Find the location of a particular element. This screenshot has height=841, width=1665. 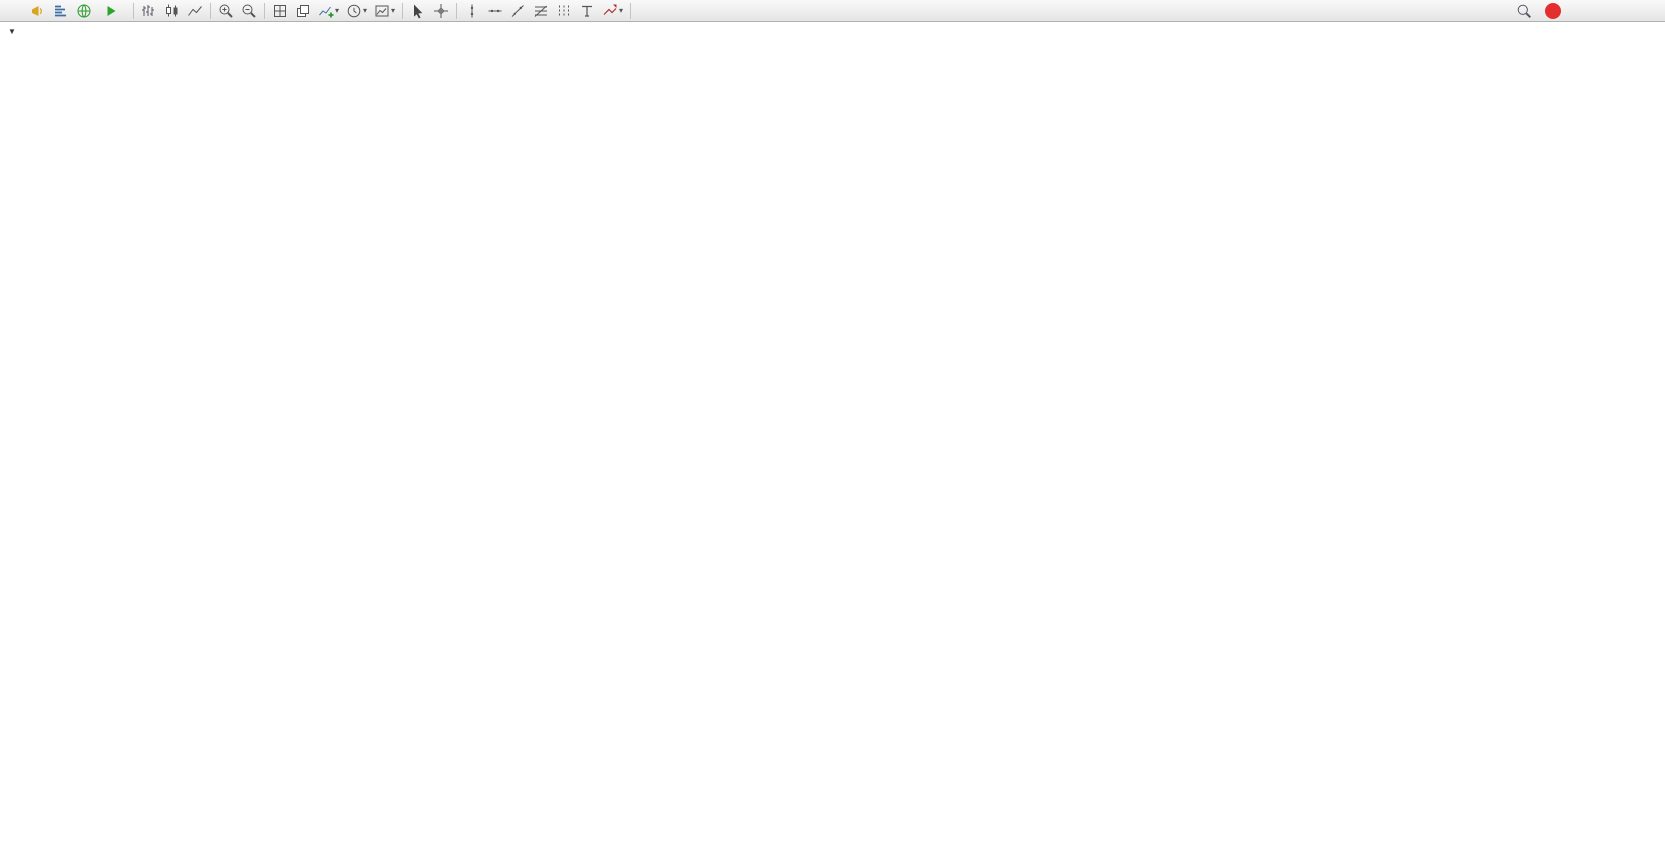

template-icon is located at coordinates (382, 11).